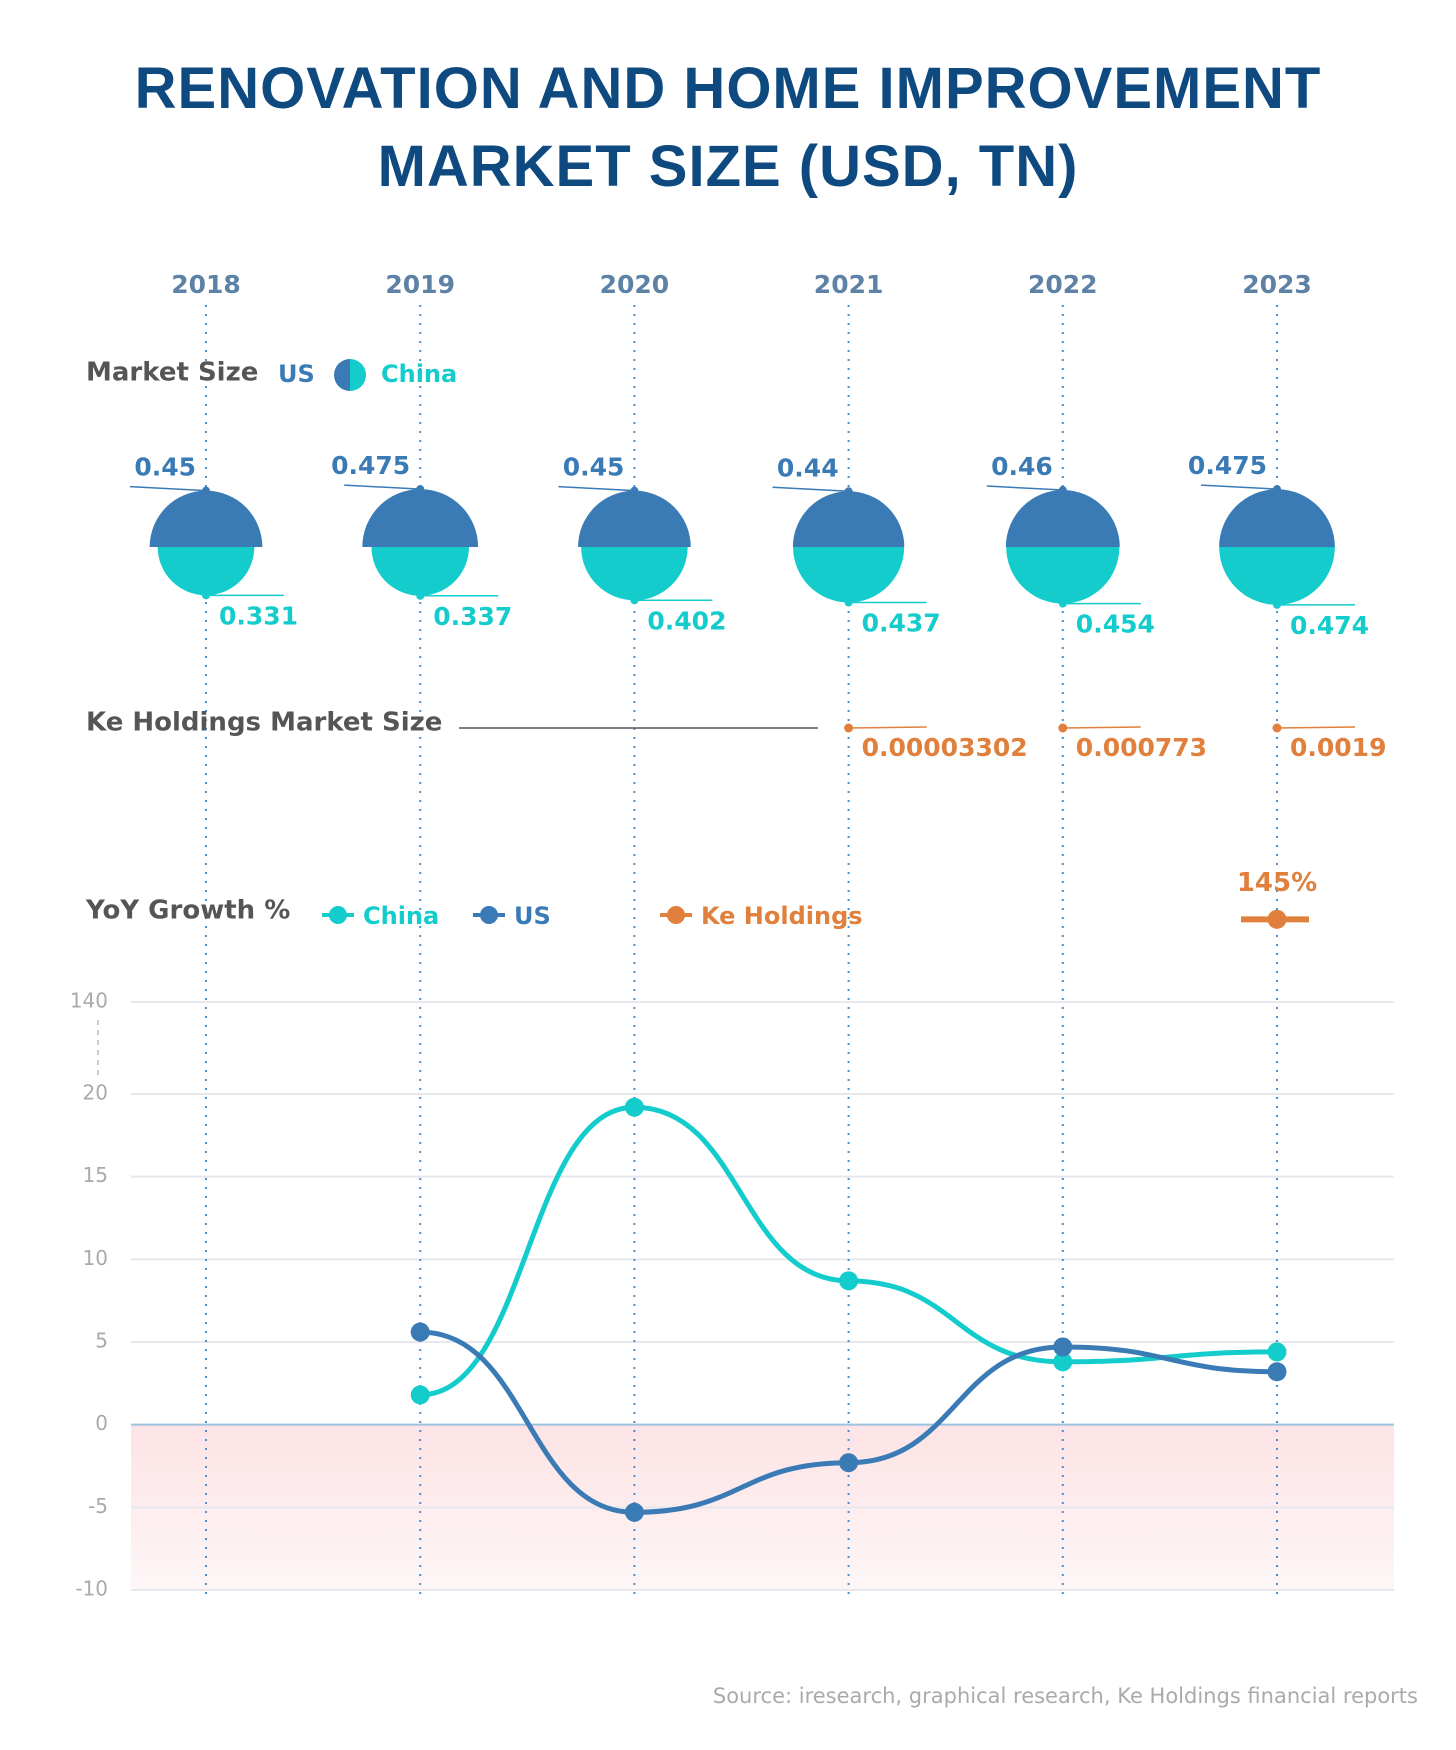 The height and width of the screenshot is (1750, 1456). Describe the element at coordinates (849, 284) in the screenshot. I see `year-label: 2021` at that location.